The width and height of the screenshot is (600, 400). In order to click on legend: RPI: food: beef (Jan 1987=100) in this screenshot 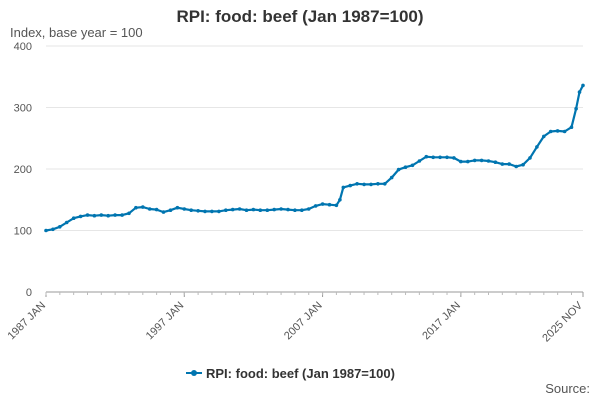, I will do `click(290, 373)`.